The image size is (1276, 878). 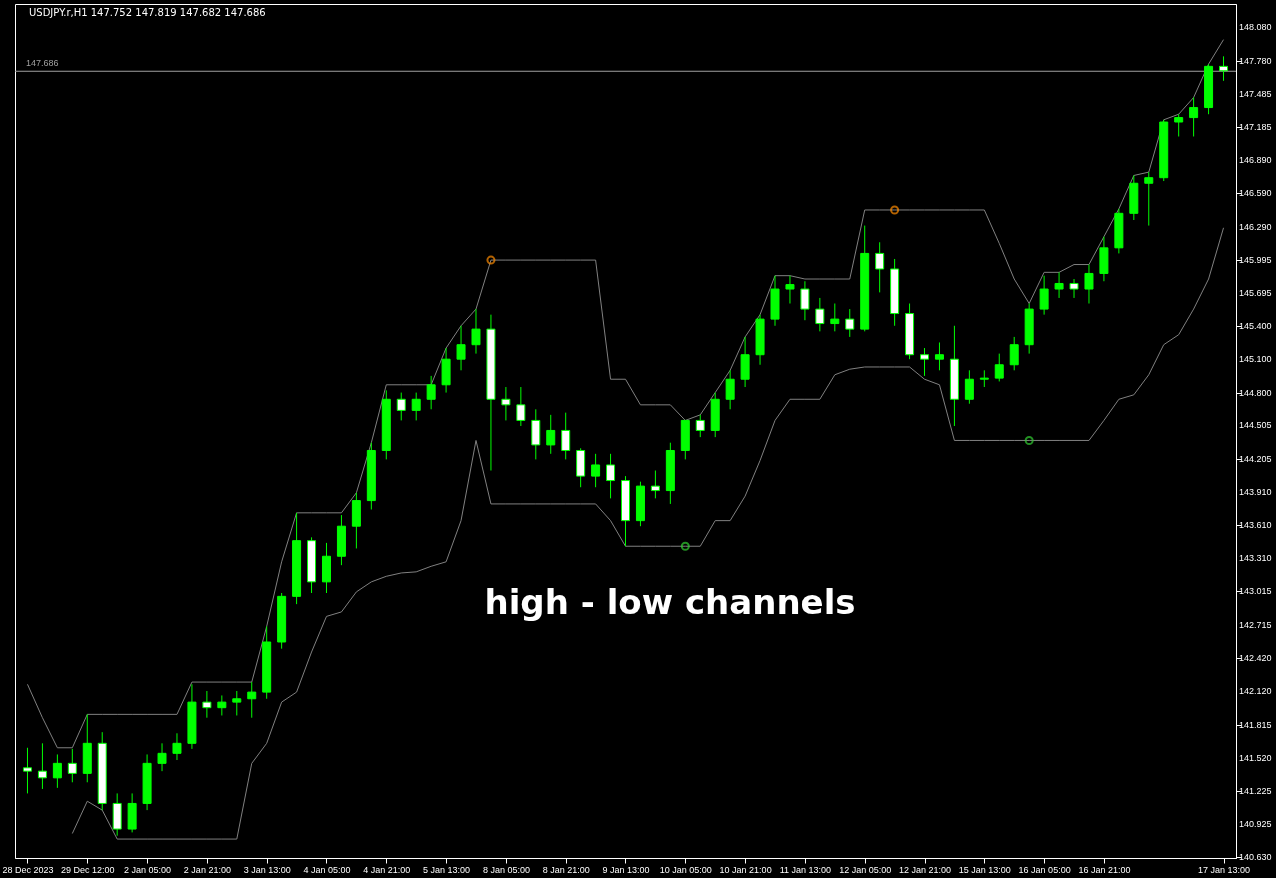 I want to click on y-tick-label: 145.695, so click(x=1255, y=292).